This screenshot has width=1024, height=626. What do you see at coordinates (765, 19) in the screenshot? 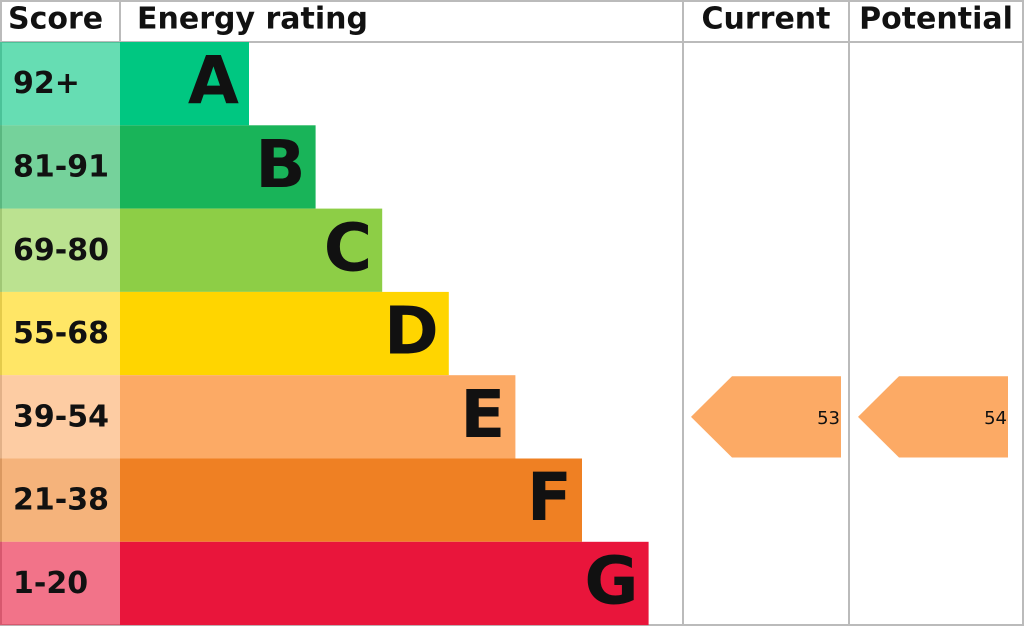
I see `header-current: Current` at bounding box center [765, 19].